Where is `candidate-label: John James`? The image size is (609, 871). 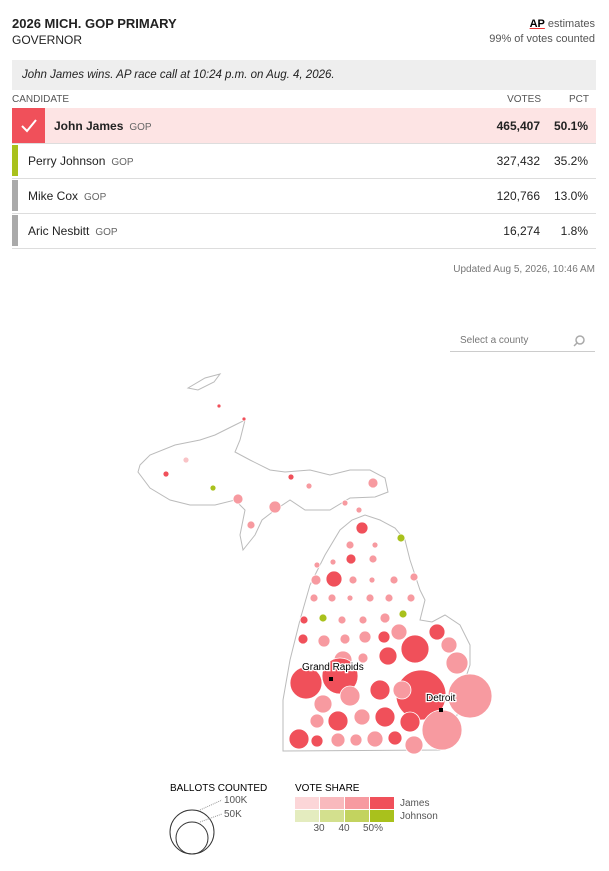 candidate-label: John James is located at coordinates (89, 126).